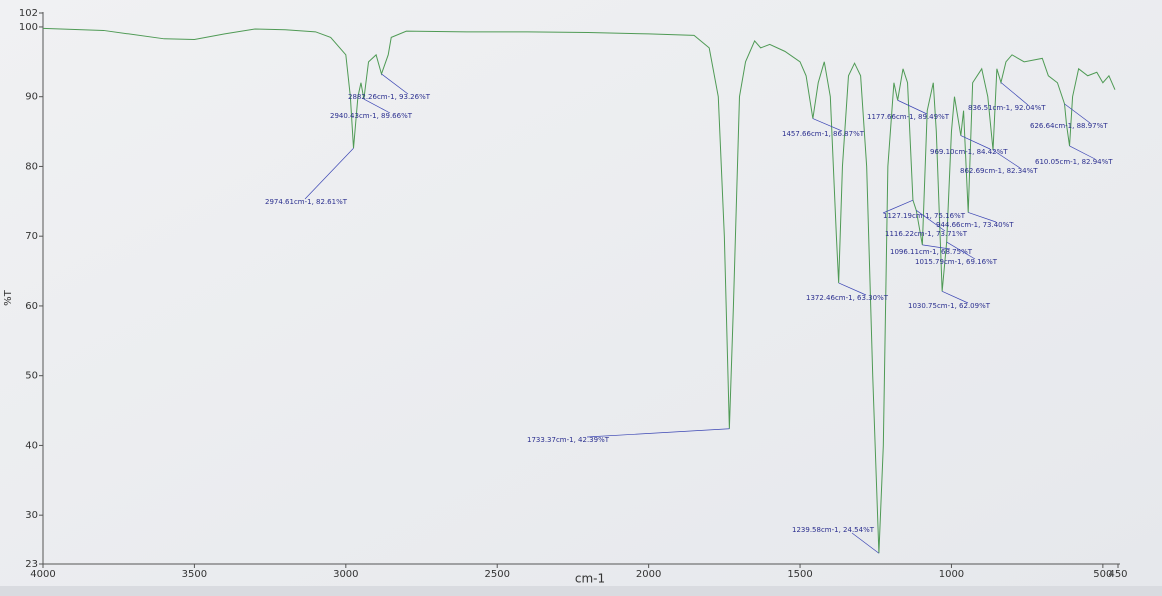 This screenshot has width=1162, height=596. I want to click on x-tick-label: 1000, so click(951, 574).